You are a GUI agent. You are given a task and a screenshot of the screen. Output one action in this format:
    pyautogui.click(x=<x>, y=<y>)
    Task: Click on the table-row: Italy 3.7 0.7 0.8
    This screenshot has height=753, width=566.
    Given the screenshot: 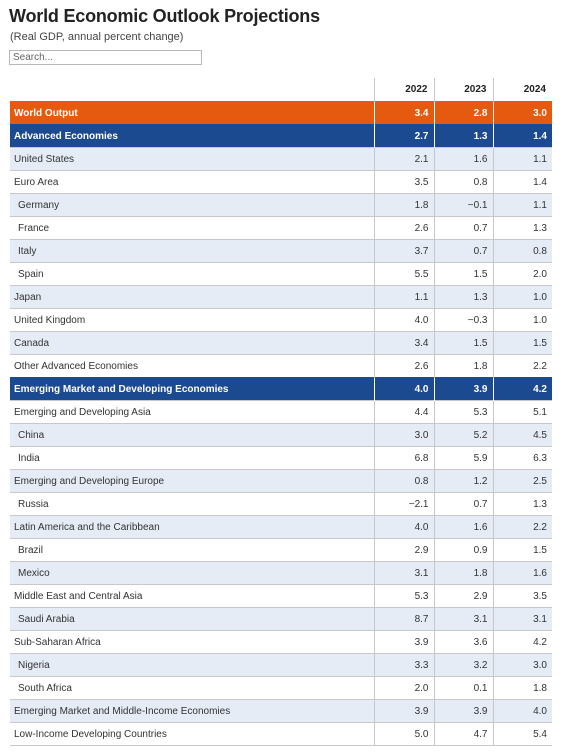 What is the action you would take?
    pyautogui.click(x=281, y=251)
    